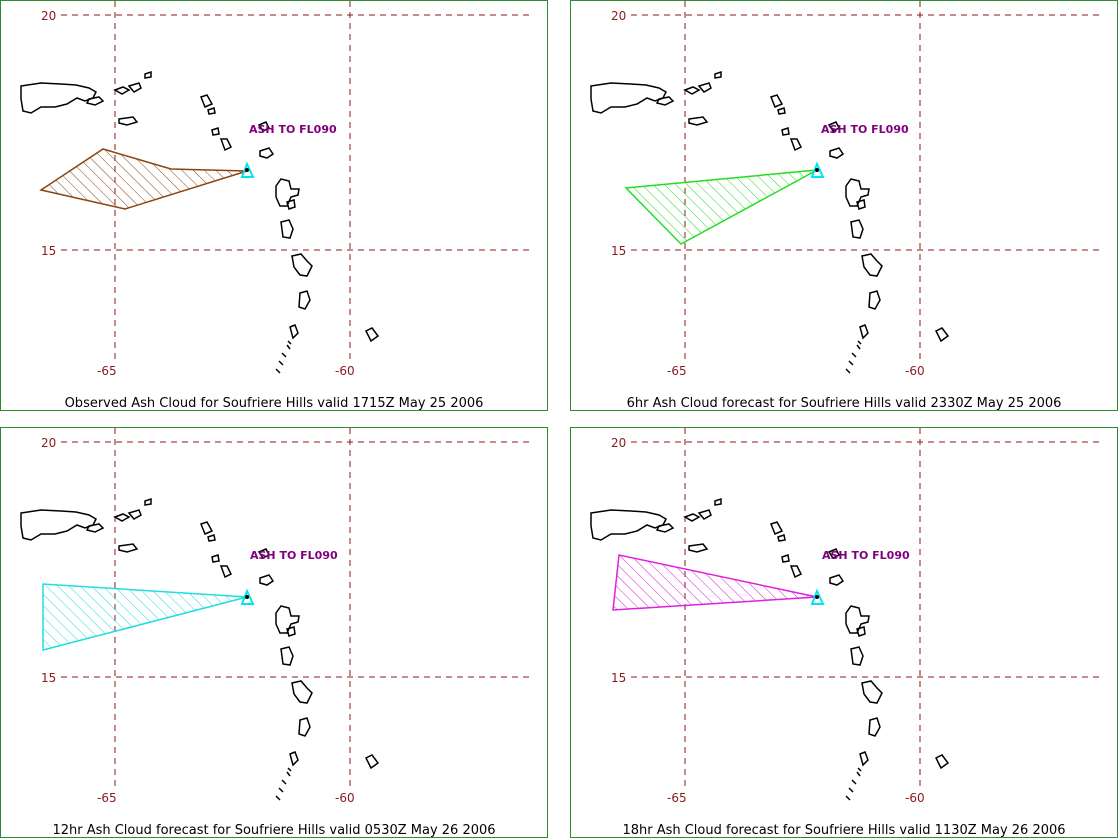  I want to click on volcano-marker-icon, so click(817, 596).